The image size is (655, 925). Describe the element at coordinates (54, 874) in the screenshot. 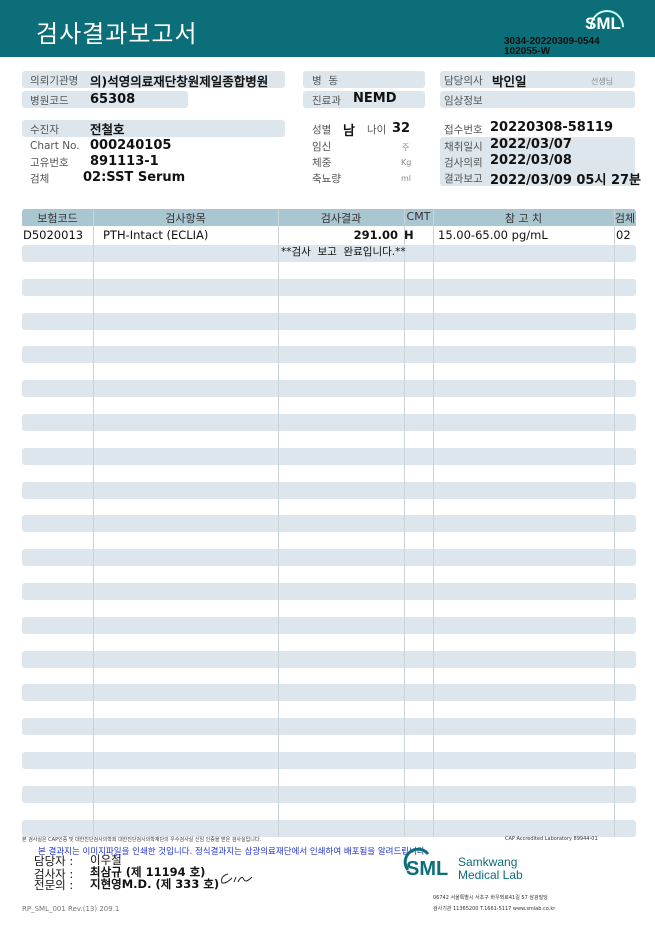

I see `tester-label: 검사자 :` at that location.